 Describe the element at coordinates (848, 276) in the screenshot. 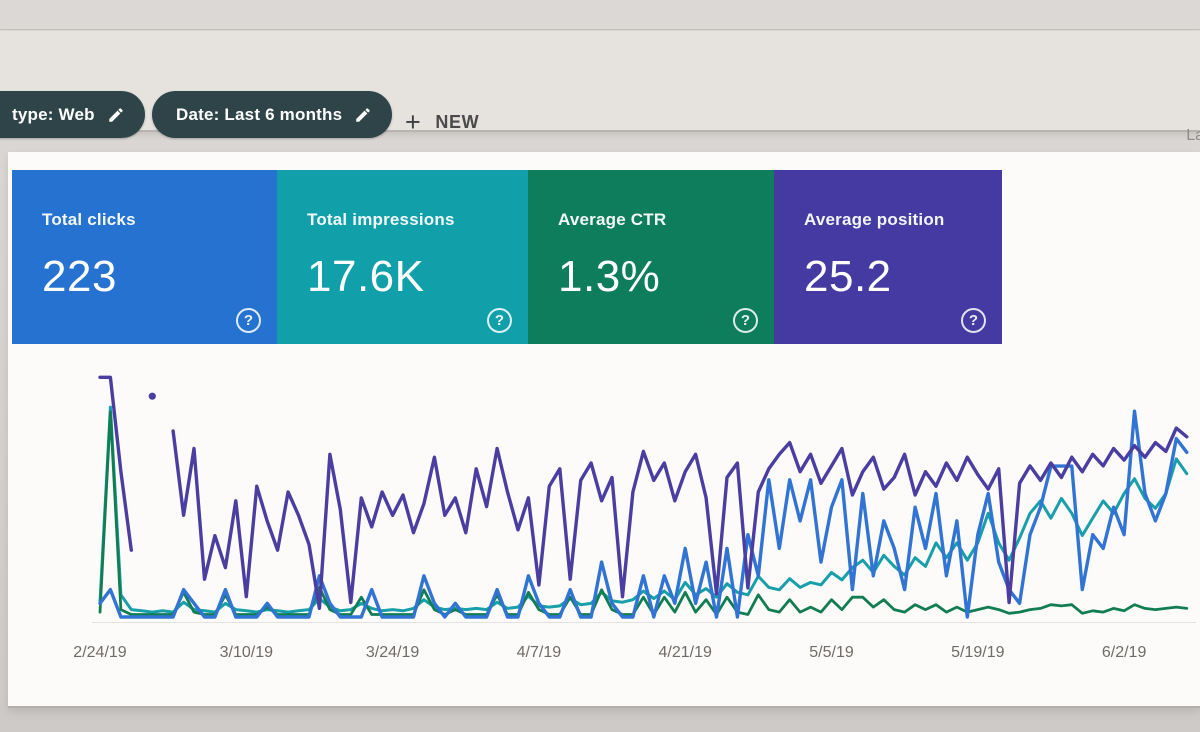

I see `metric-value: 25.2` at that location.